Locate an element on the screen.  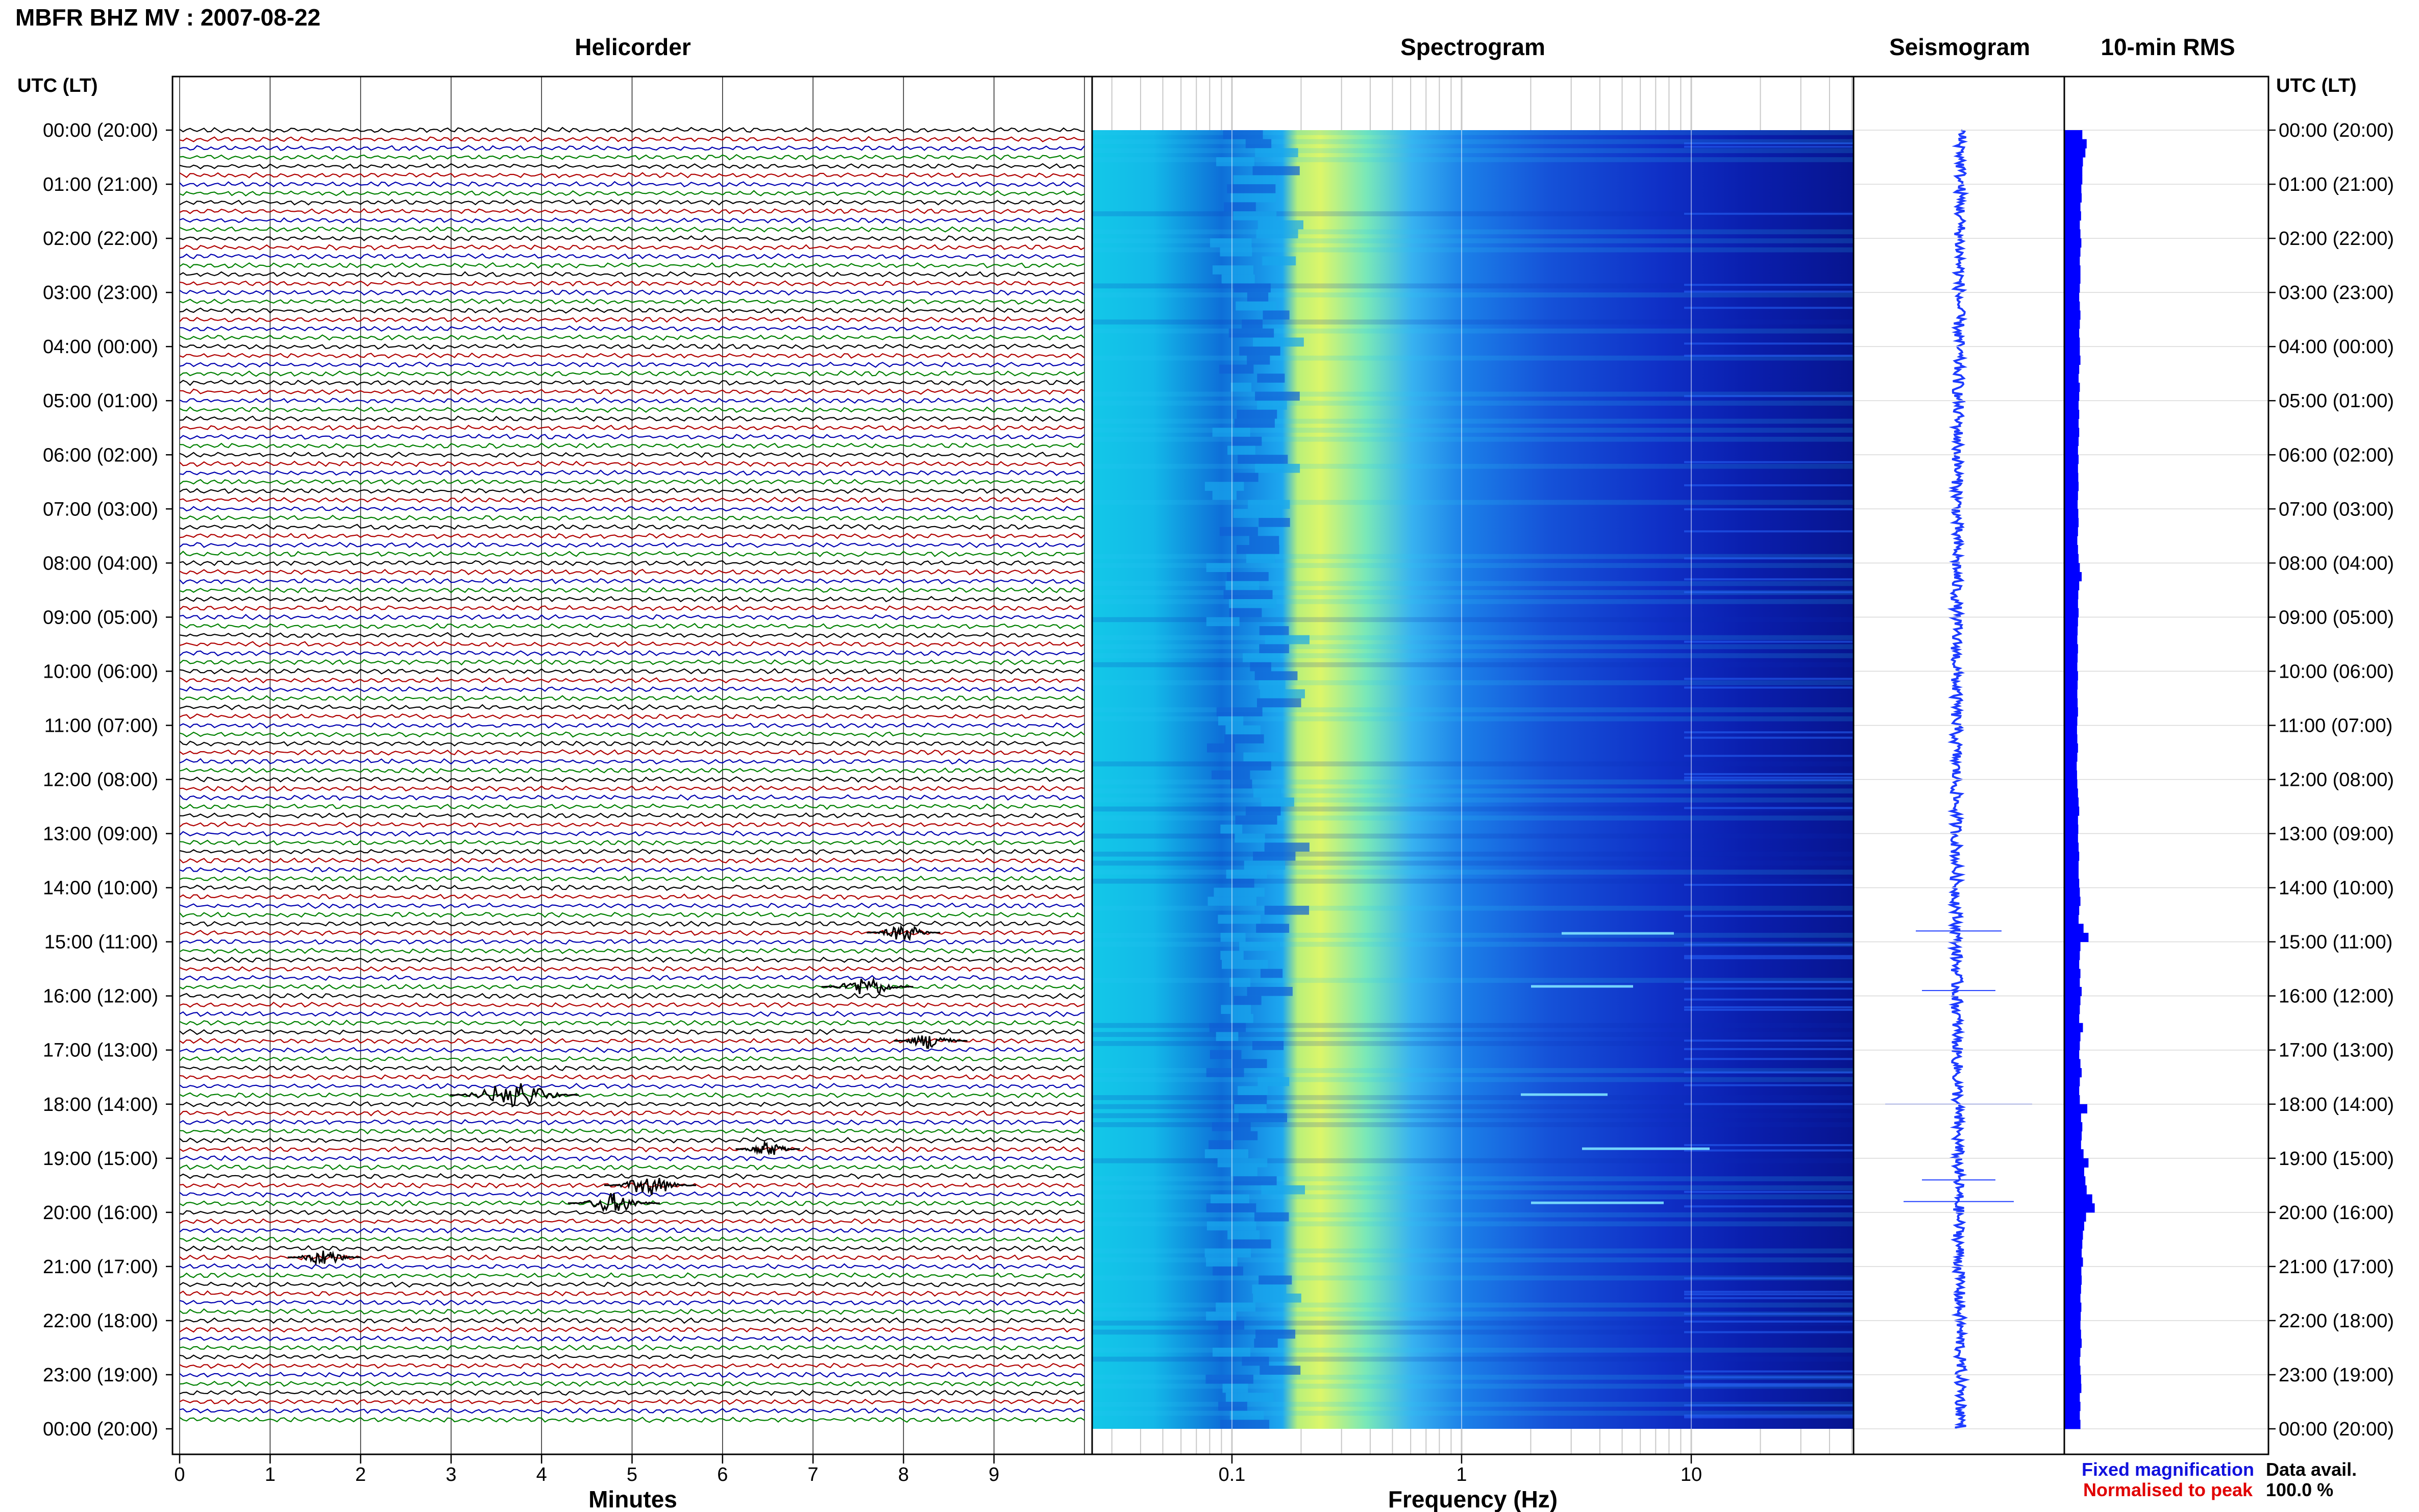
time-label-right: 06:00 (02:00) is located at coordinates (2336, 455).